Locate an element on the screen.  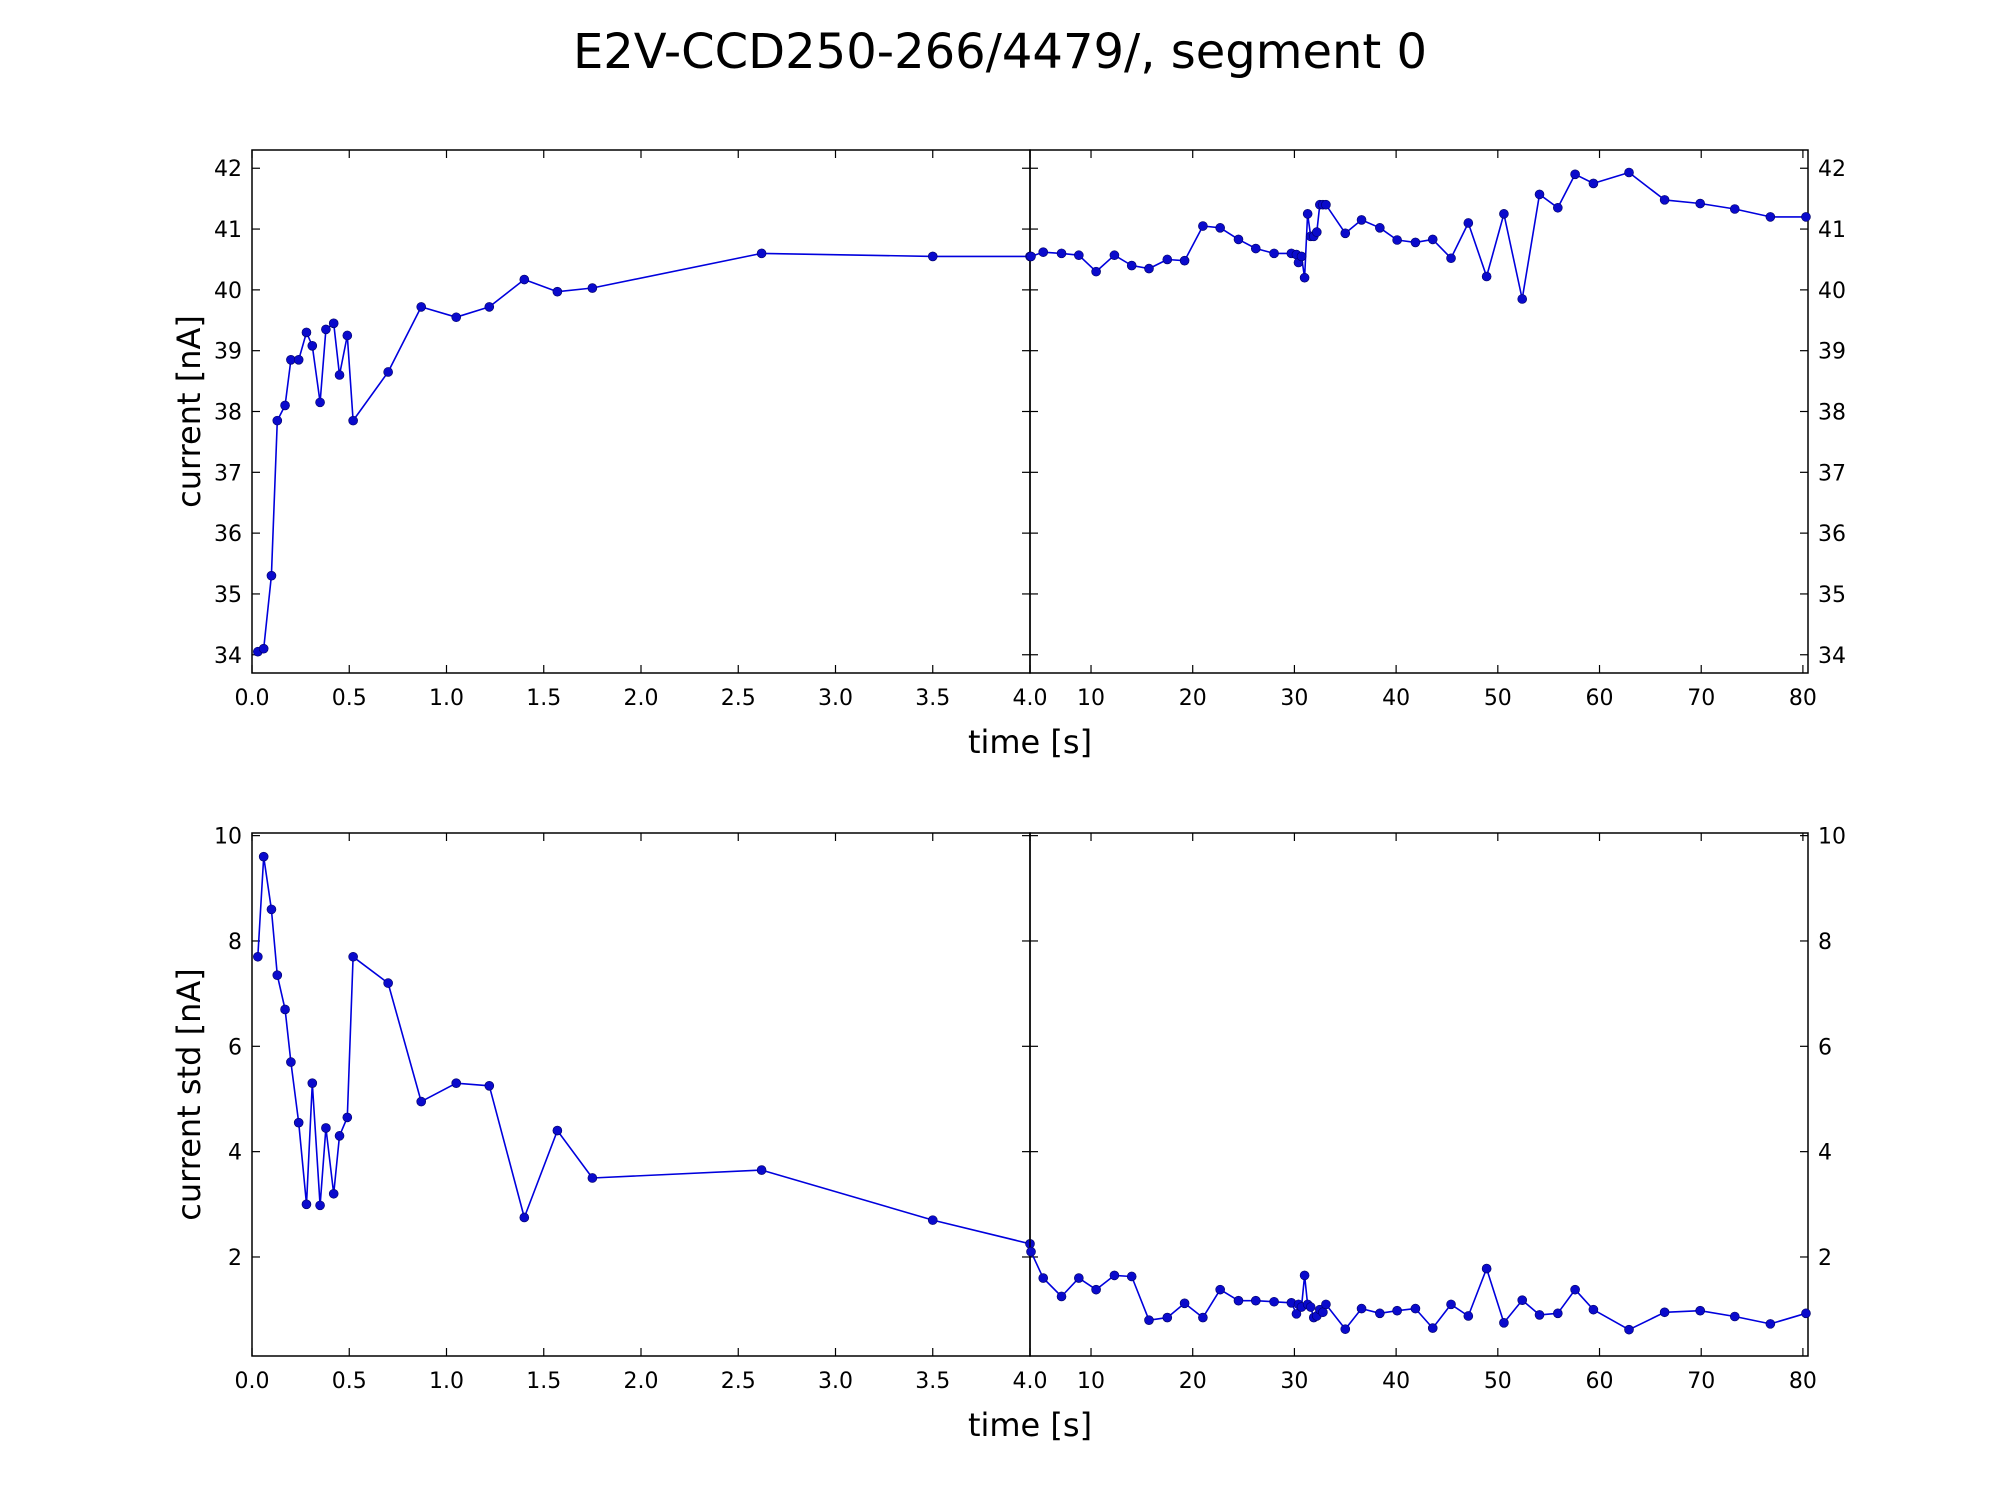
x-tick-label: 0.5 is located at coordinates (349, 698).